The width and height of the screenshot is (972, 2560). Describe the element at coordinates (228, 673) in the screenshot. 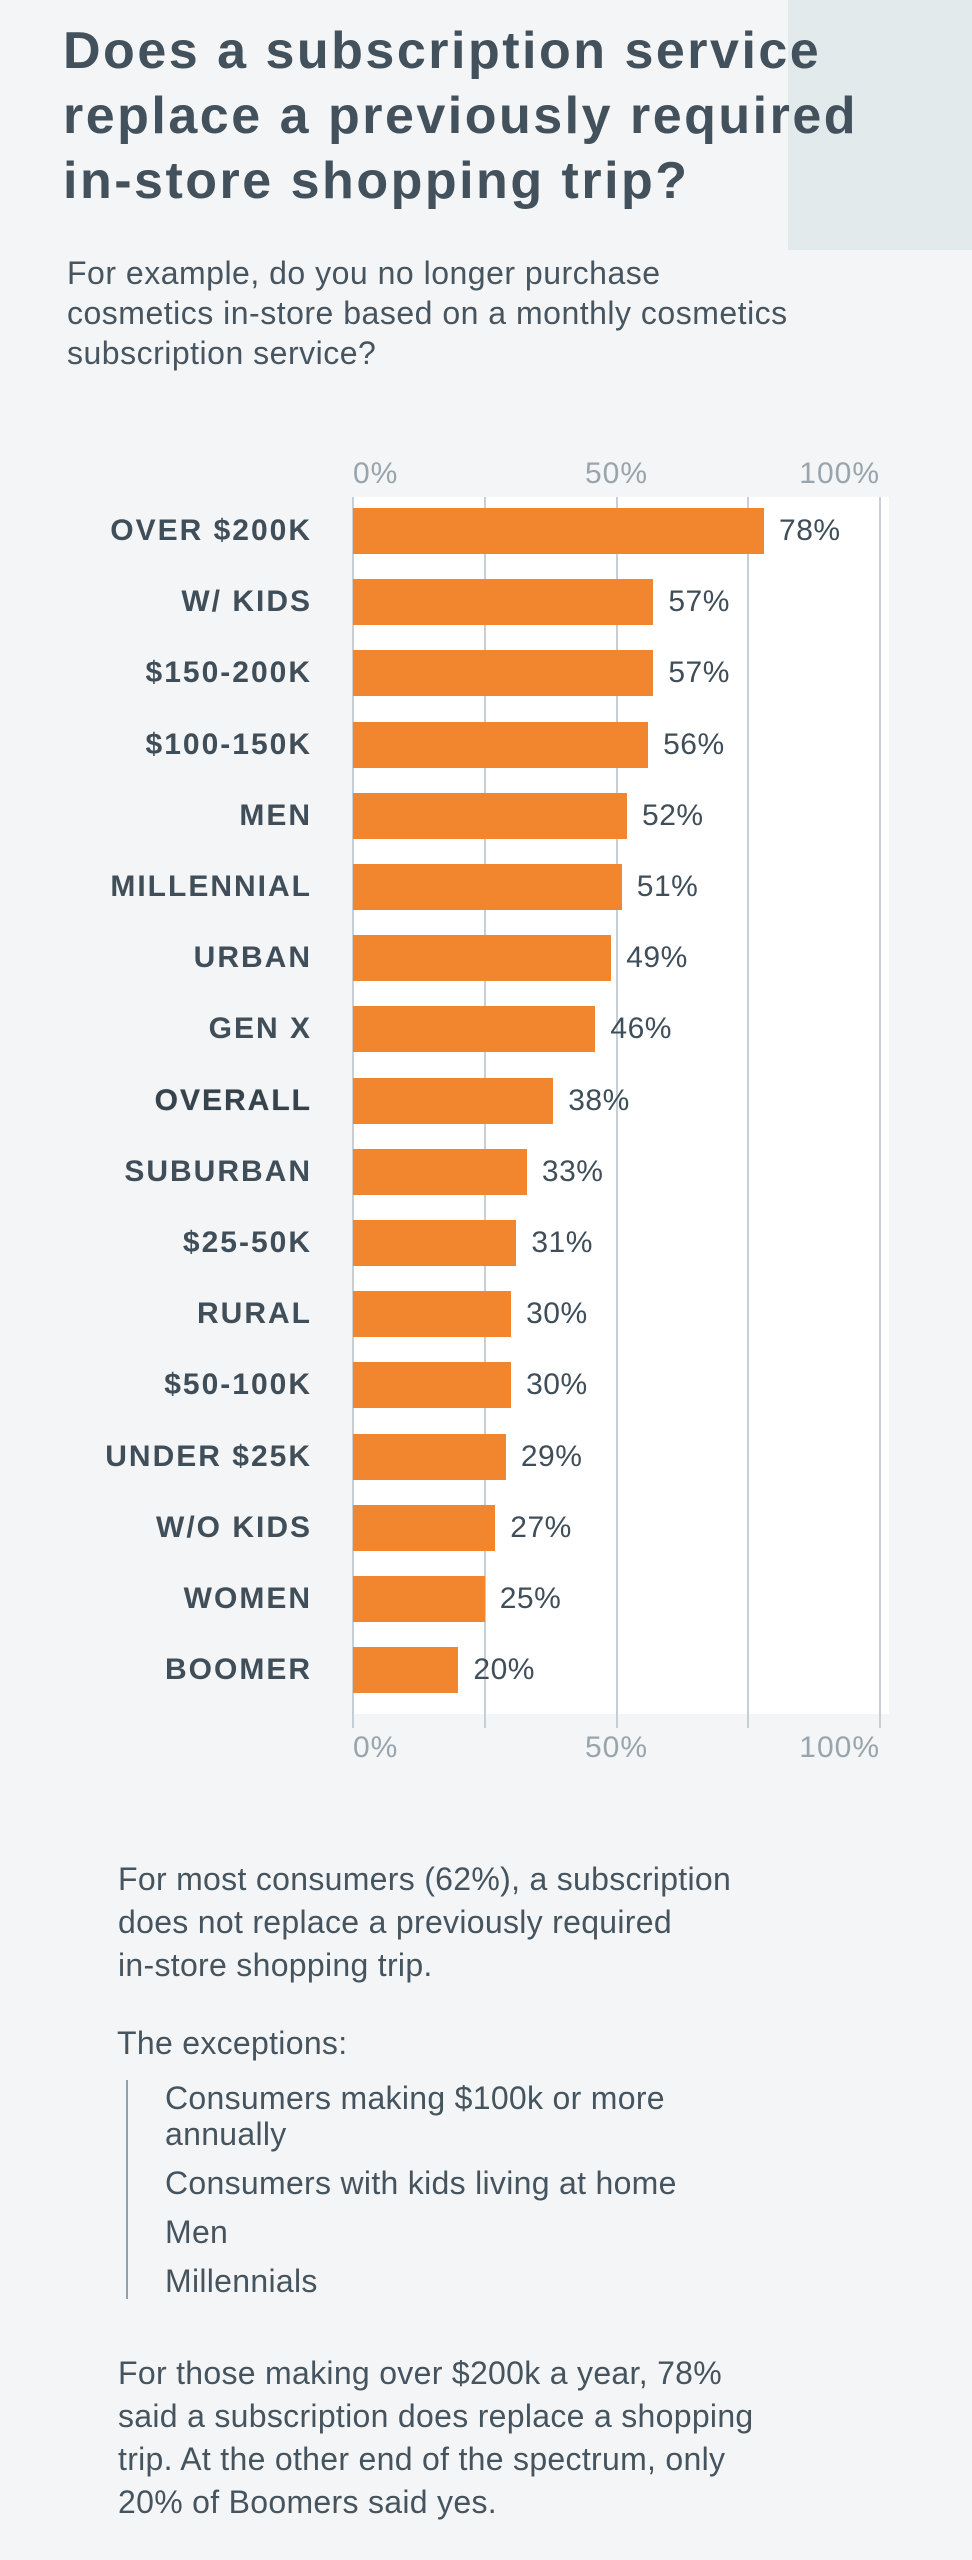

I see `category-label: $150-200K` at that location.